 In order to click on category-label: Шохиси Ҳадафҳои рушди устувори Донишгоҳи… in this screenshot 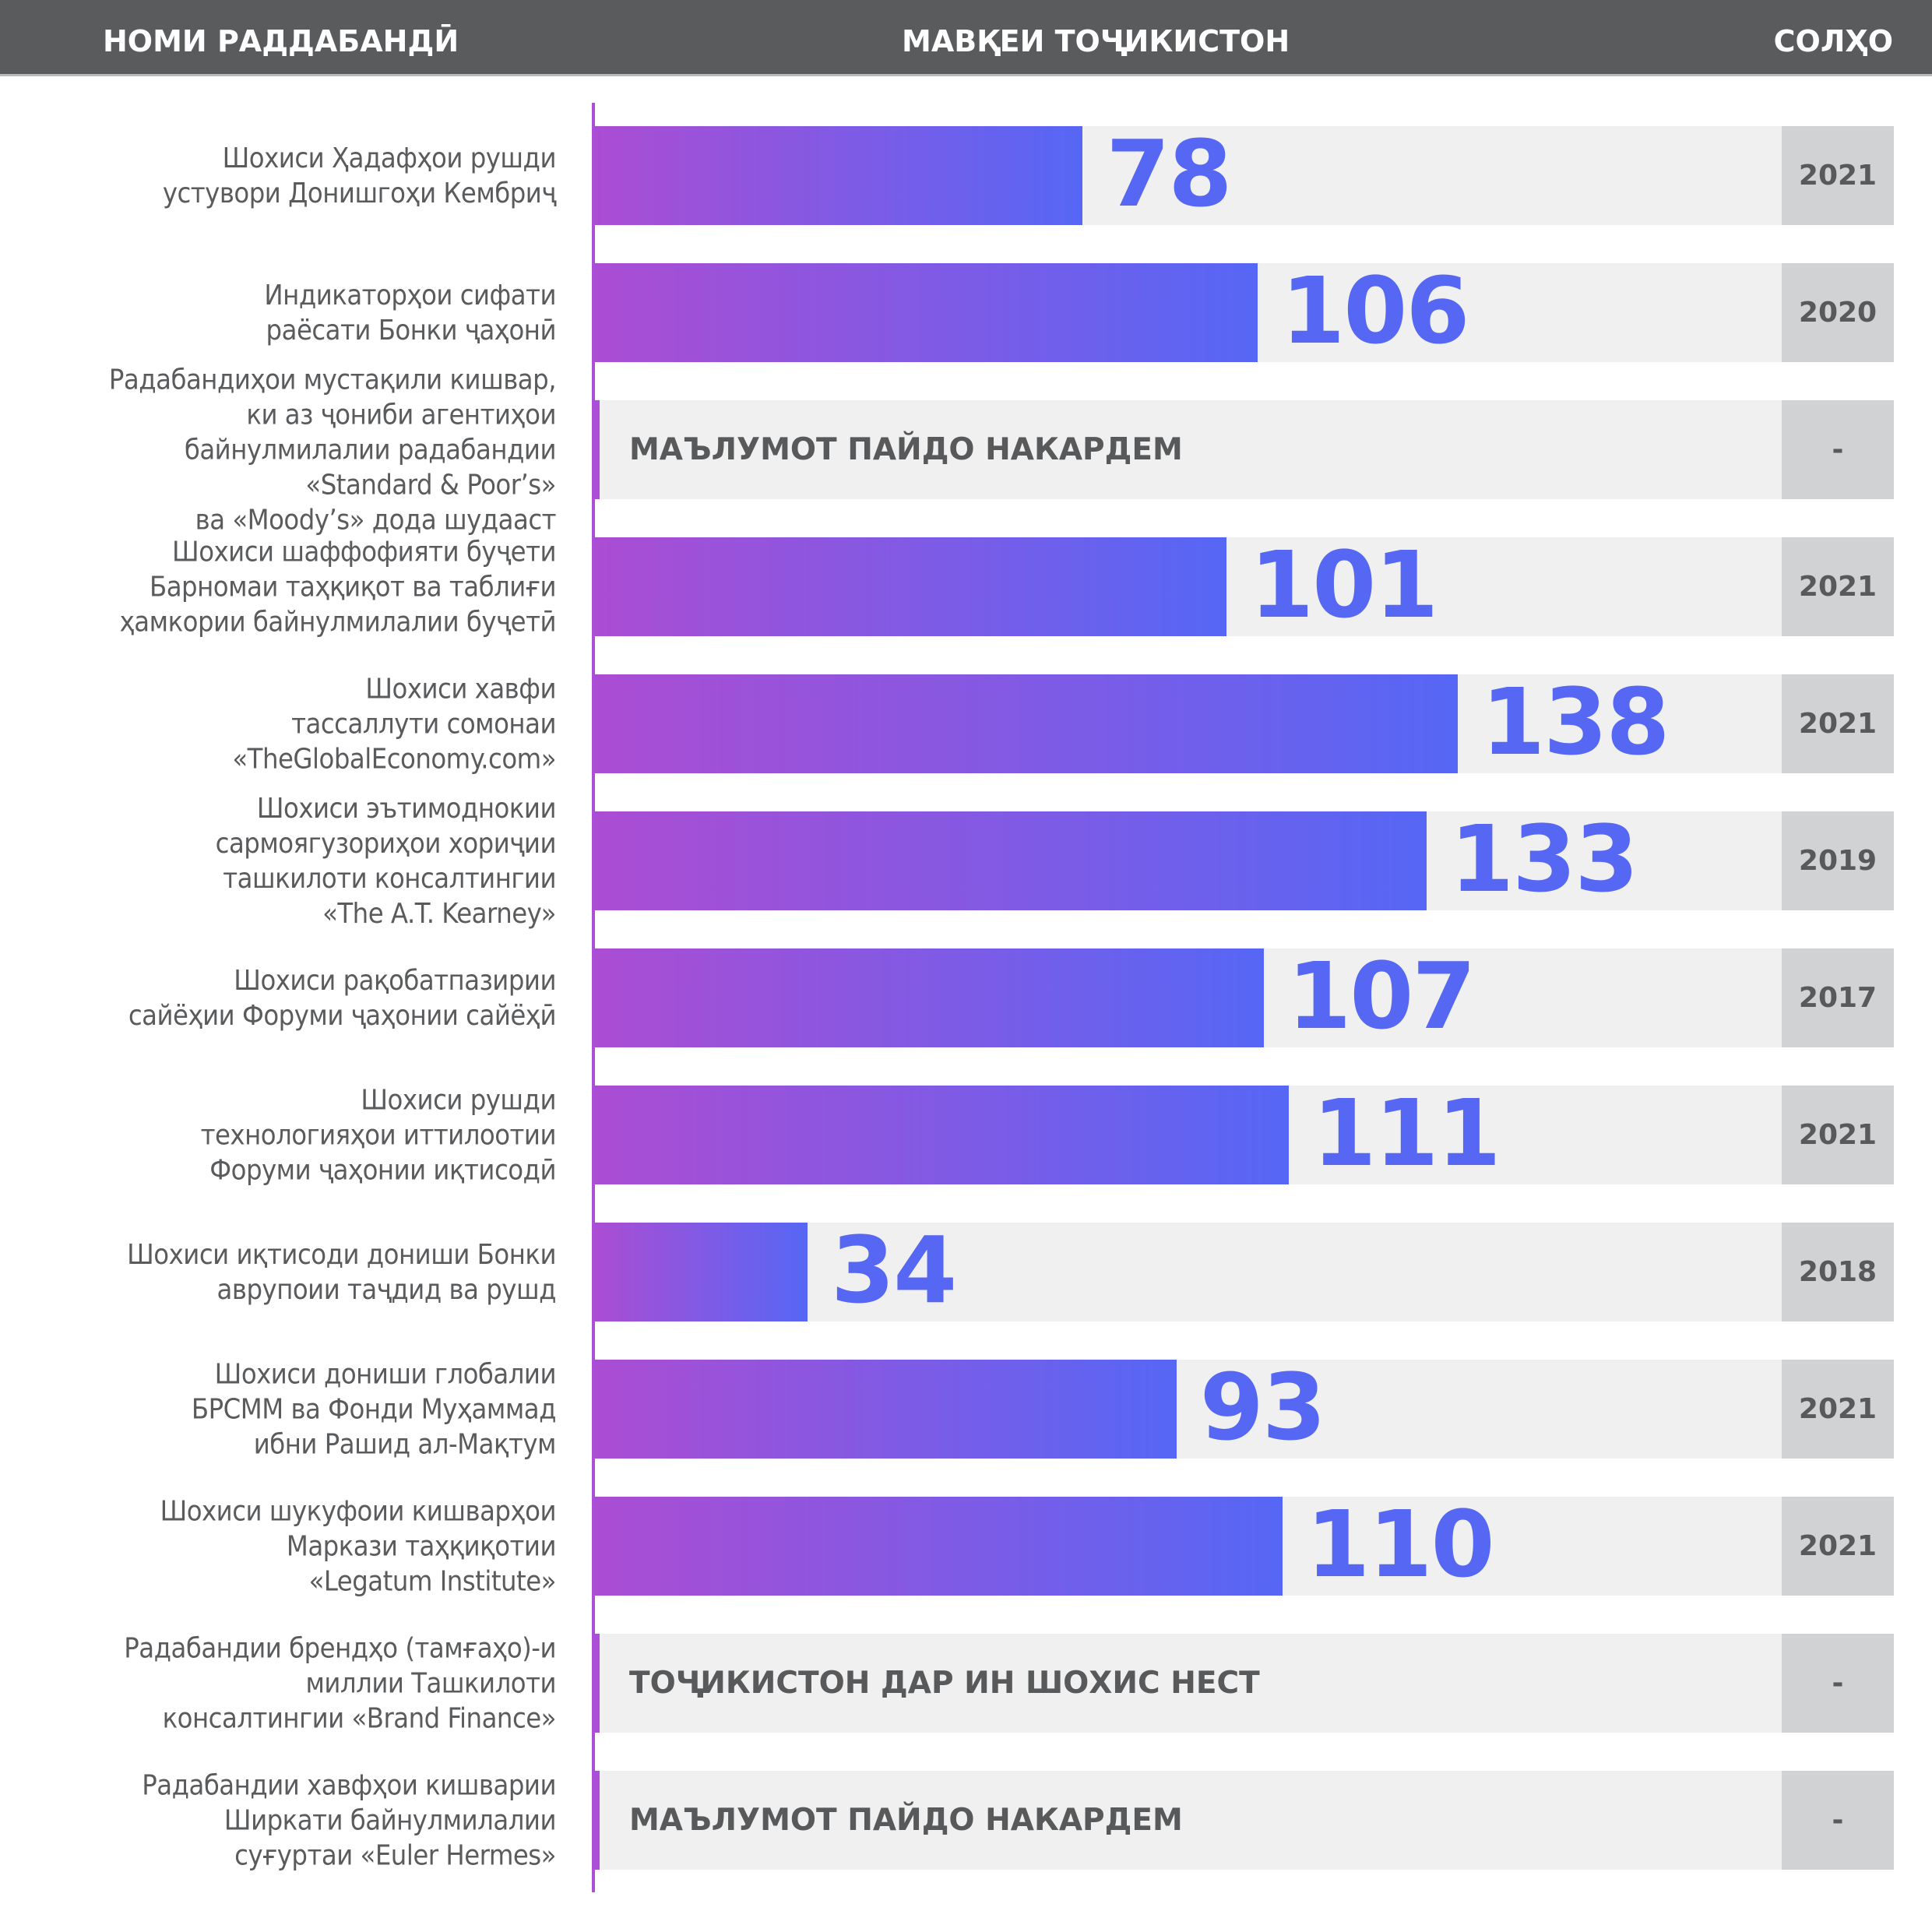, I will do `click(359, 175)`.